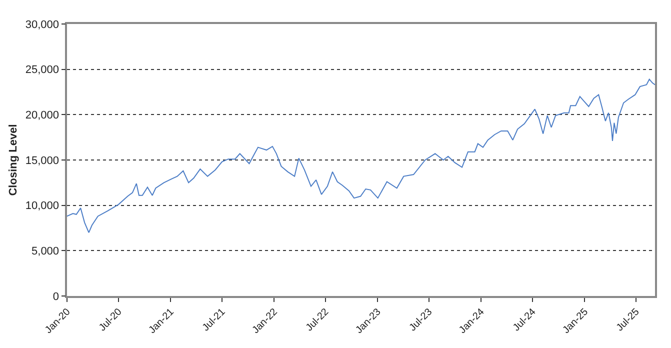  Describe the element at coordinates (14, 160) in the screenshot. I see `y-axis-title: Closing Level` at that location.